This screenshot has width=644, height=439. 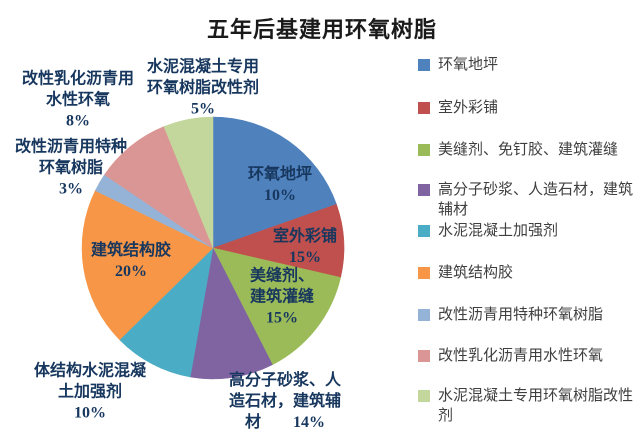 I want to click on pie-label-line: 改性乳化沥青用, so click(x=78, y=79).